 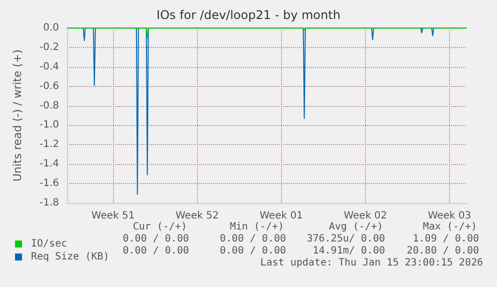 What do you see at coordinates (449, 227) in the screenshot?
I see `text: Max (-/+)` at bounding box center [449, 227].